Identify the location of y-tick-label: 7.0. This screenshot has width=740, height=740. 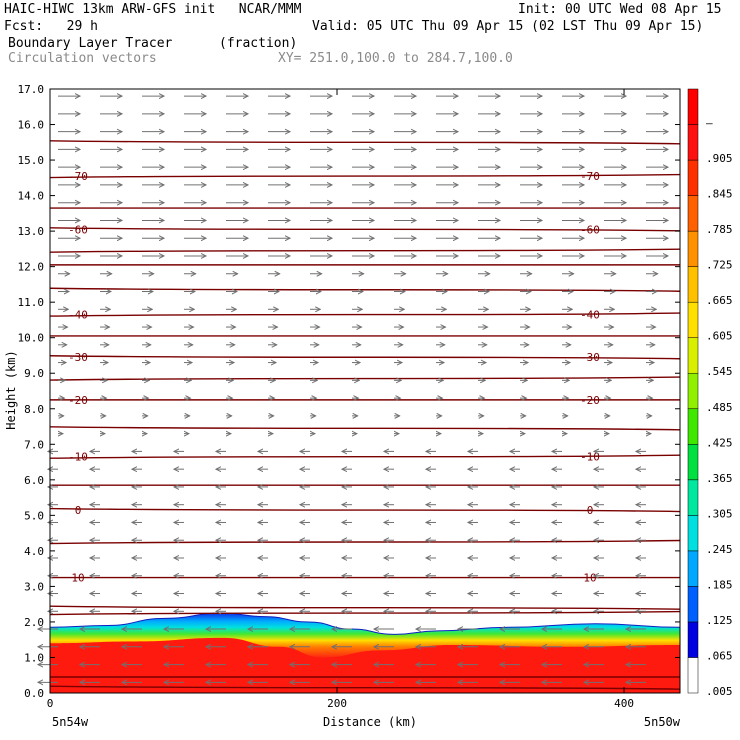
(34, 444).